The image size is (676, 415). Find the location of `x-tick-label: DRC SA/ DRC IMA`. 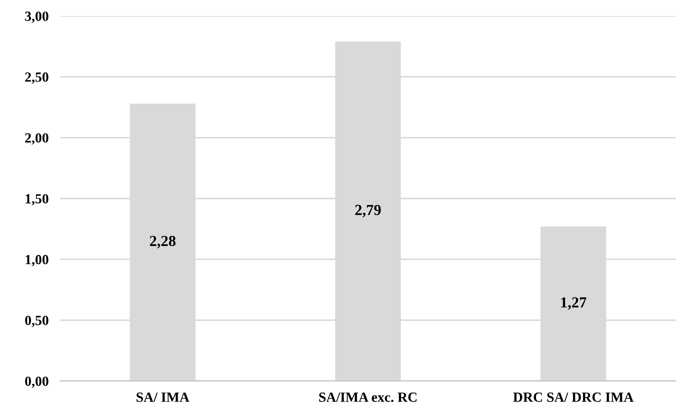

x-tick-label: DRC SA/ DRC IMA is located at coordinates (573, 397).